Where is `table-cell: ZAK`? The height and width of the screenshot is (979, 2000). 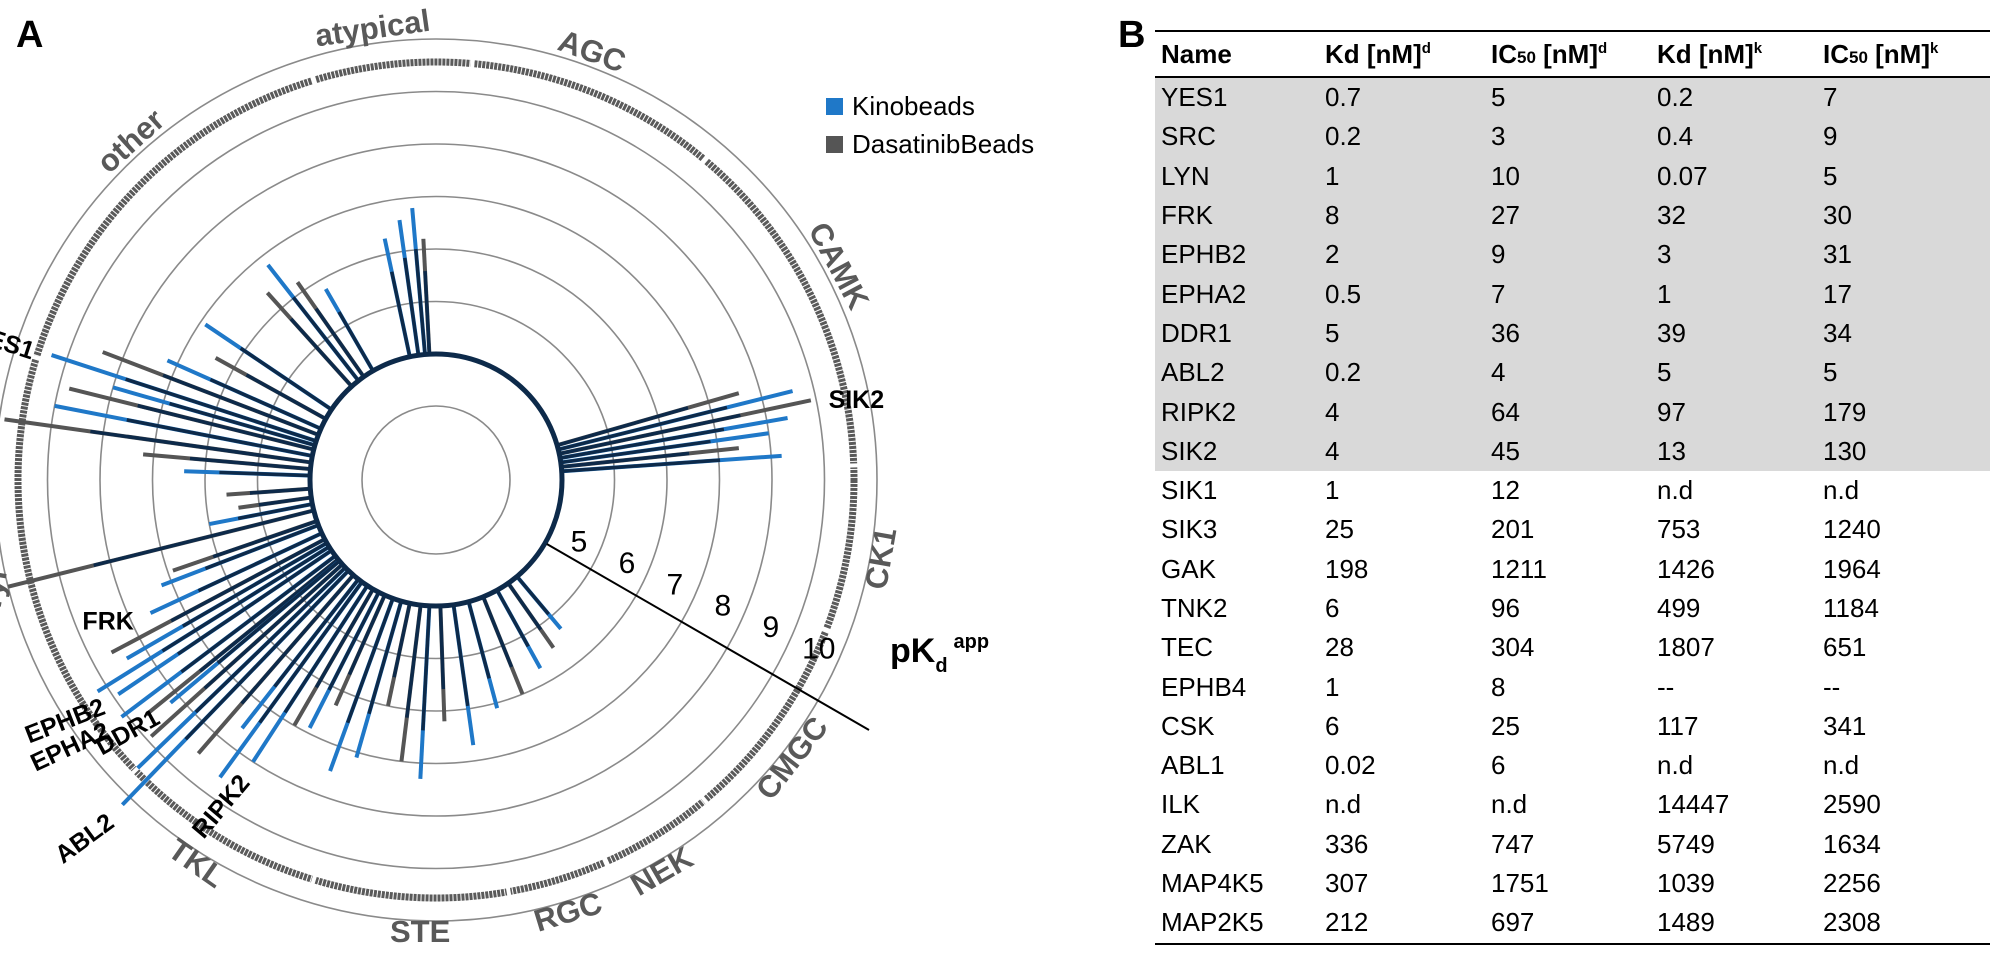
table-cell: ZAK is located at coordinates (1186, 843).